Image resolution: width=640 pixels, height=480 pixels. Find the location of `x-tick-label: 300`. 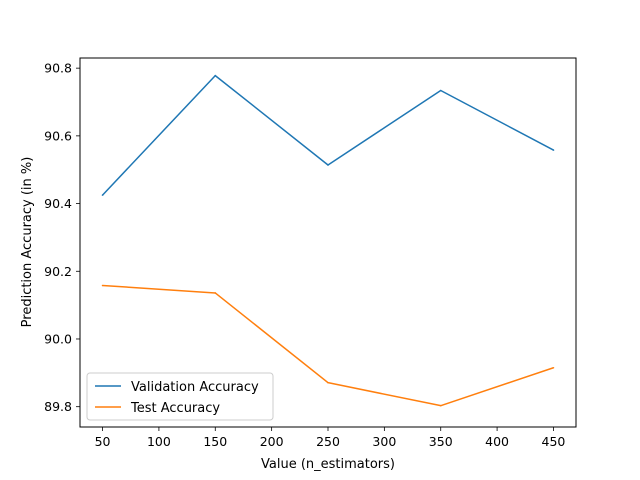

x-tick-label: 300 is located at coordinates (384, 441).